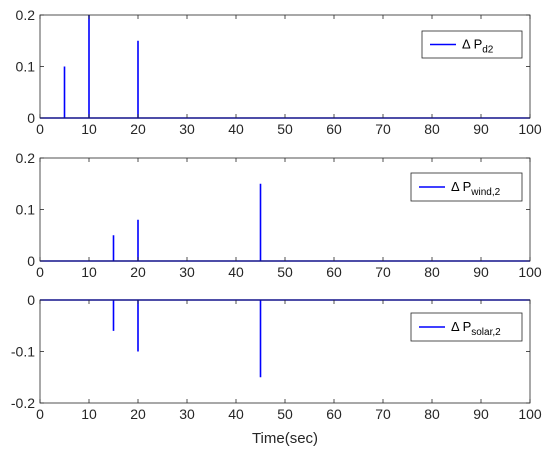 Image resolution: width=550 pixels, height=458 pixels. I want to click on legend: Δ Pd2, so click(472, 44).